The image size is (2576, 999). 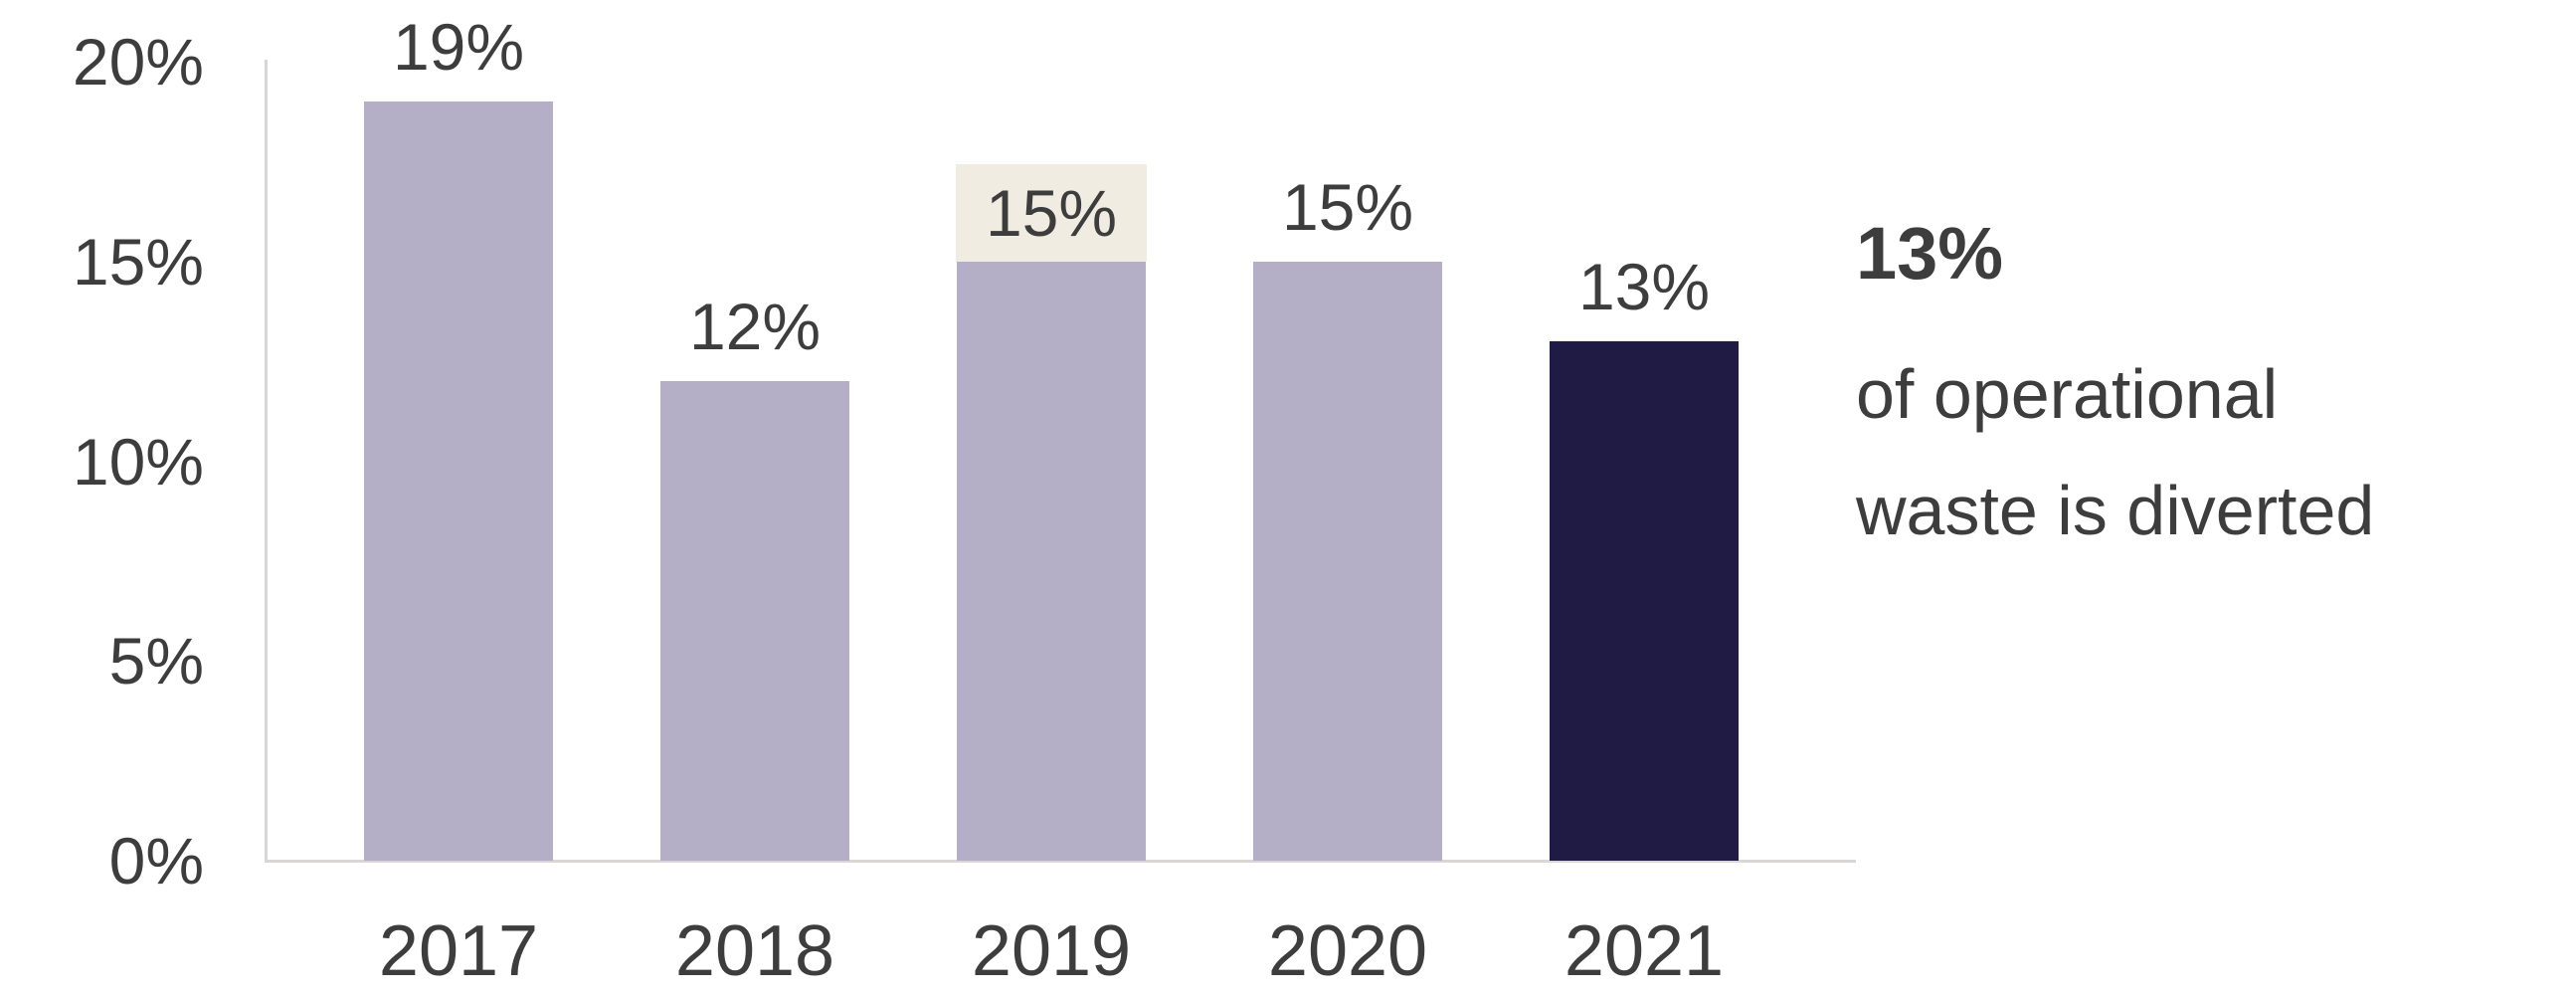 What do you see at coordinates (1644, 951) in the screenshot?
I see `x-axis-label-2021: 2021` at bounding box center [1644, 951].